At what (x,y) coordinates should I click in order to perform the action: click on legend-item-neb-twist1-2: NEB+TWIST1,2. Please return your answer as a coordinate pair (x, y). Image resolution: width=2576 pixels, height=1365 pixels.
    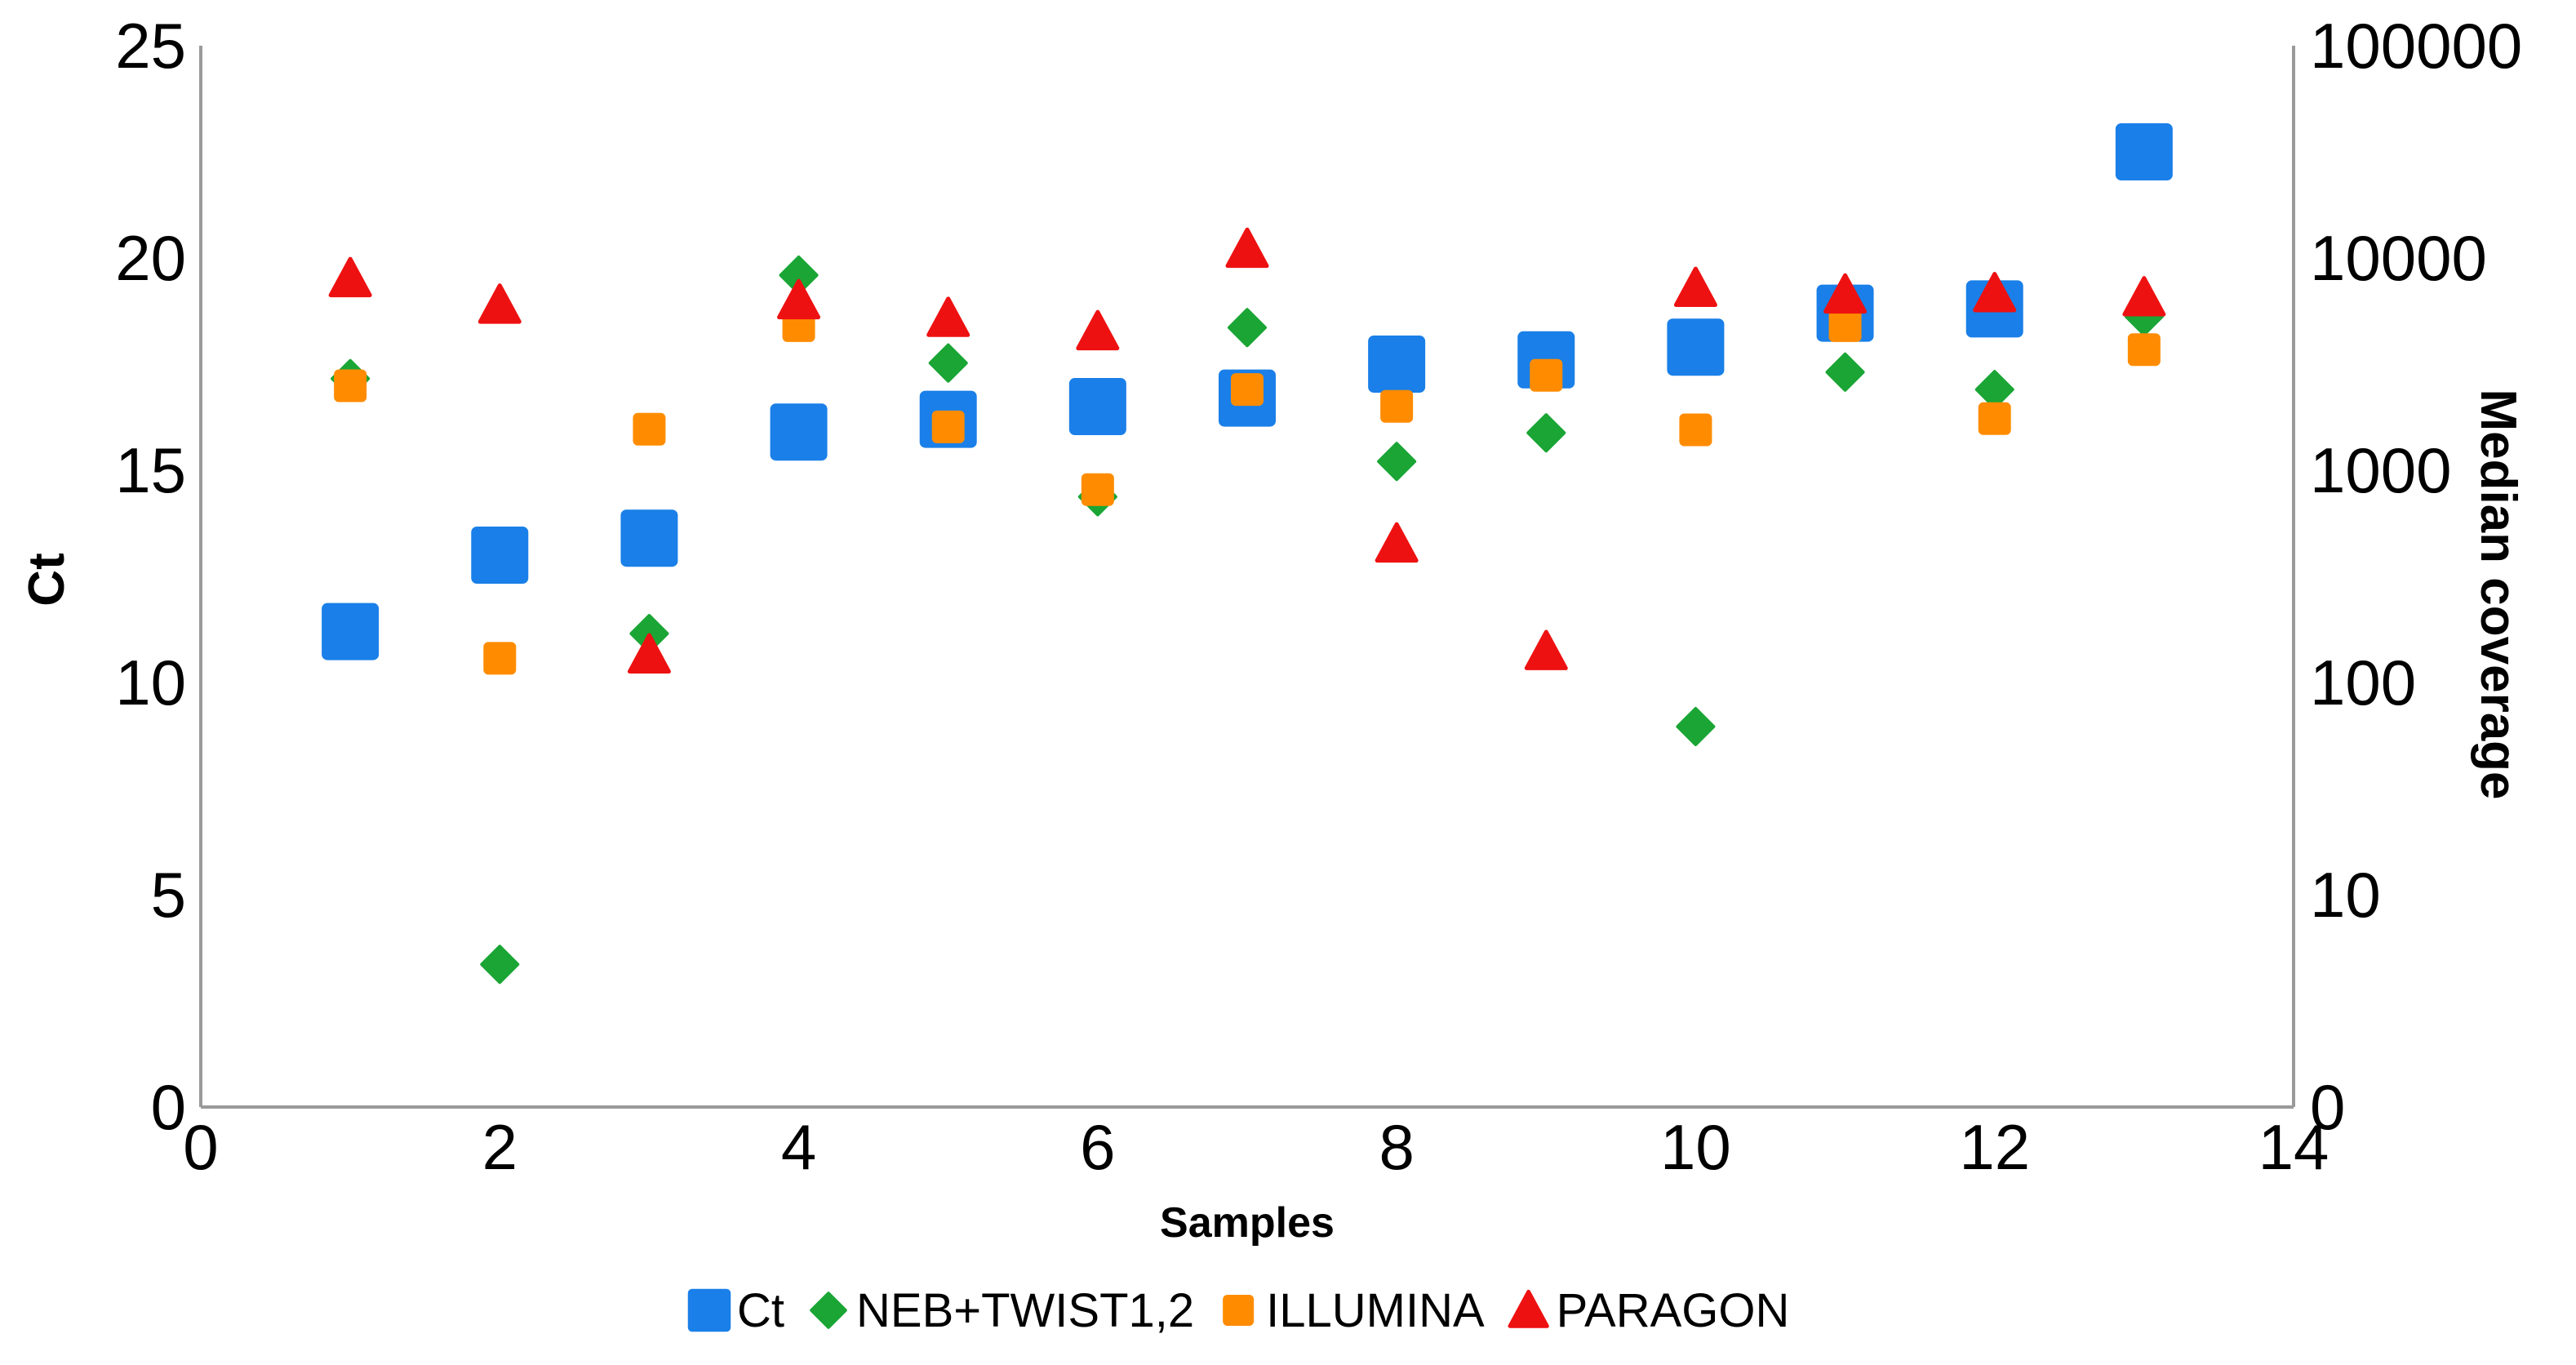
    Looking at the image, I should click on (1002, 1310).